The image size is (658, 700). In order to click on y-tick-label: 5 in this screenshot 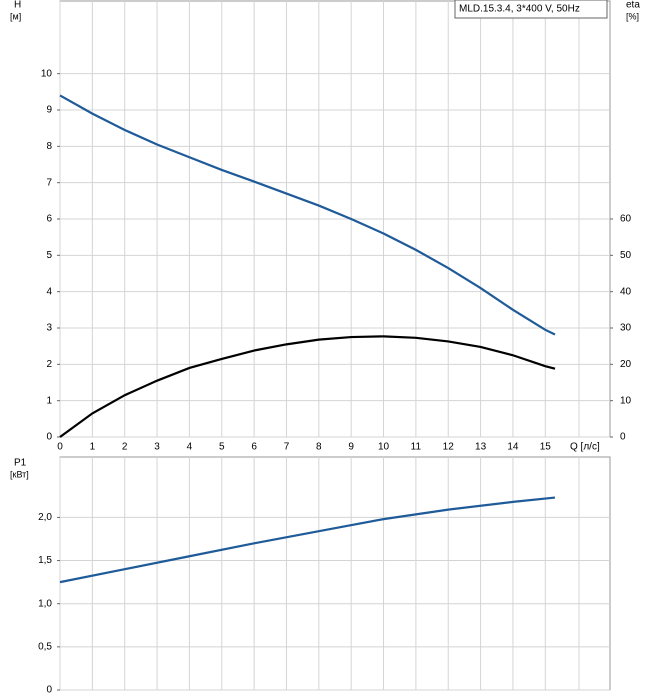, I will do `click(49, 255)`.